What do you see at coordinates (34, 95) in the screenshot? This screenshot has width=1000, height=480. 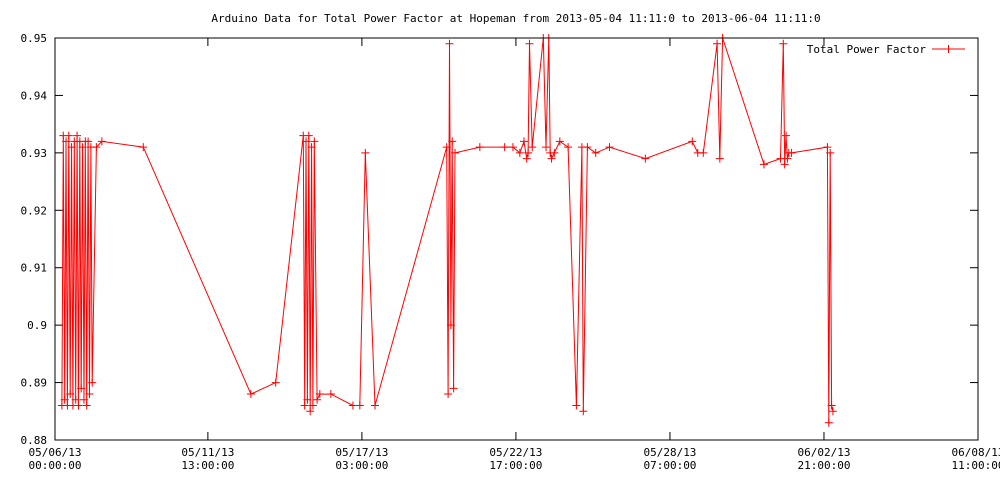 I see `y-tick-label: 0.94` at bounding box center [34, 95].